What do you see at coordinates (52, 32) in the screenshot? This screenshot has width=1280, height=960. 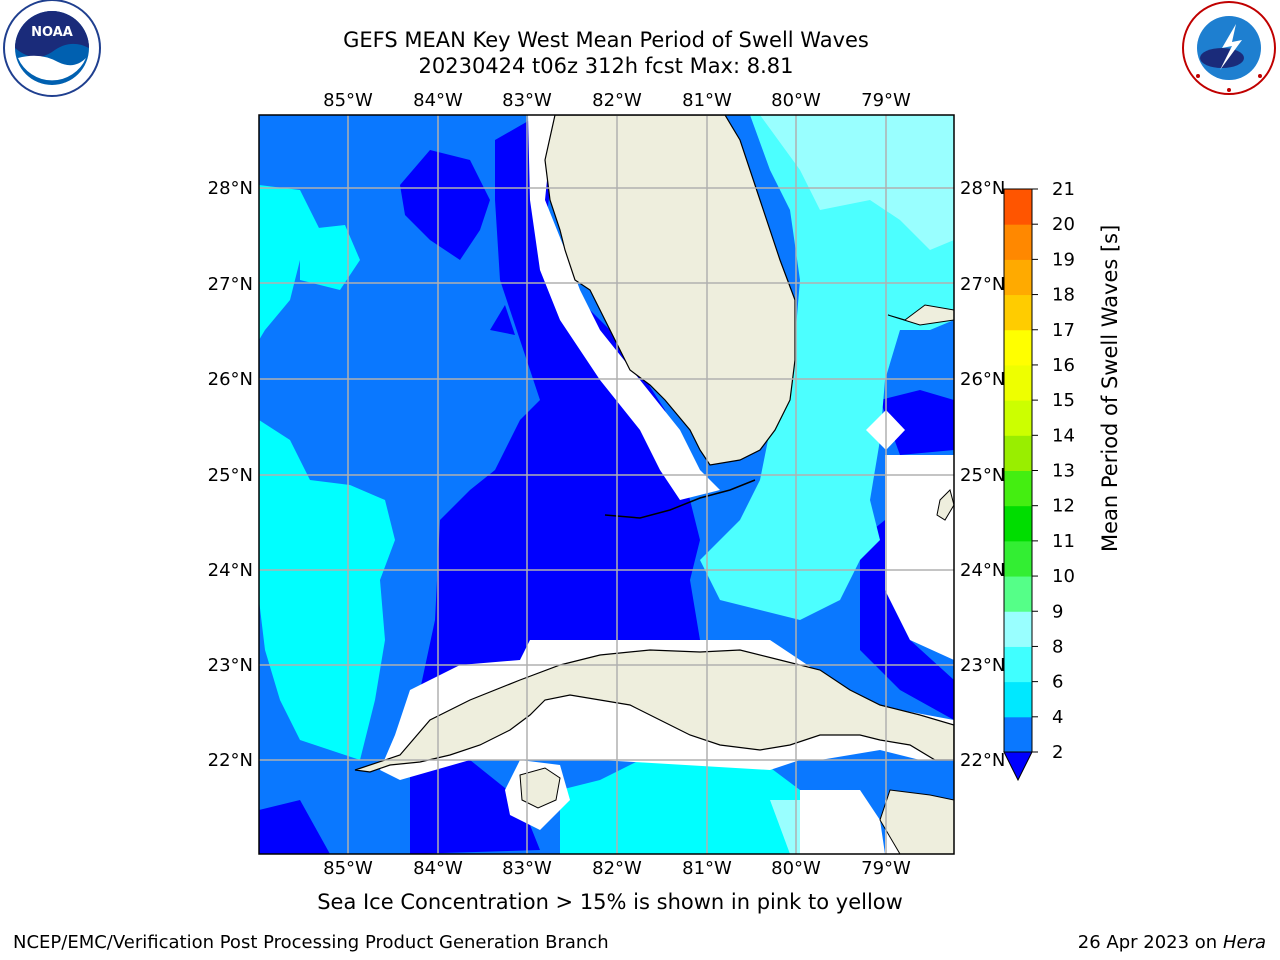 I see `noaa-logo-text: NOAA` at bounding box center [52, 32].